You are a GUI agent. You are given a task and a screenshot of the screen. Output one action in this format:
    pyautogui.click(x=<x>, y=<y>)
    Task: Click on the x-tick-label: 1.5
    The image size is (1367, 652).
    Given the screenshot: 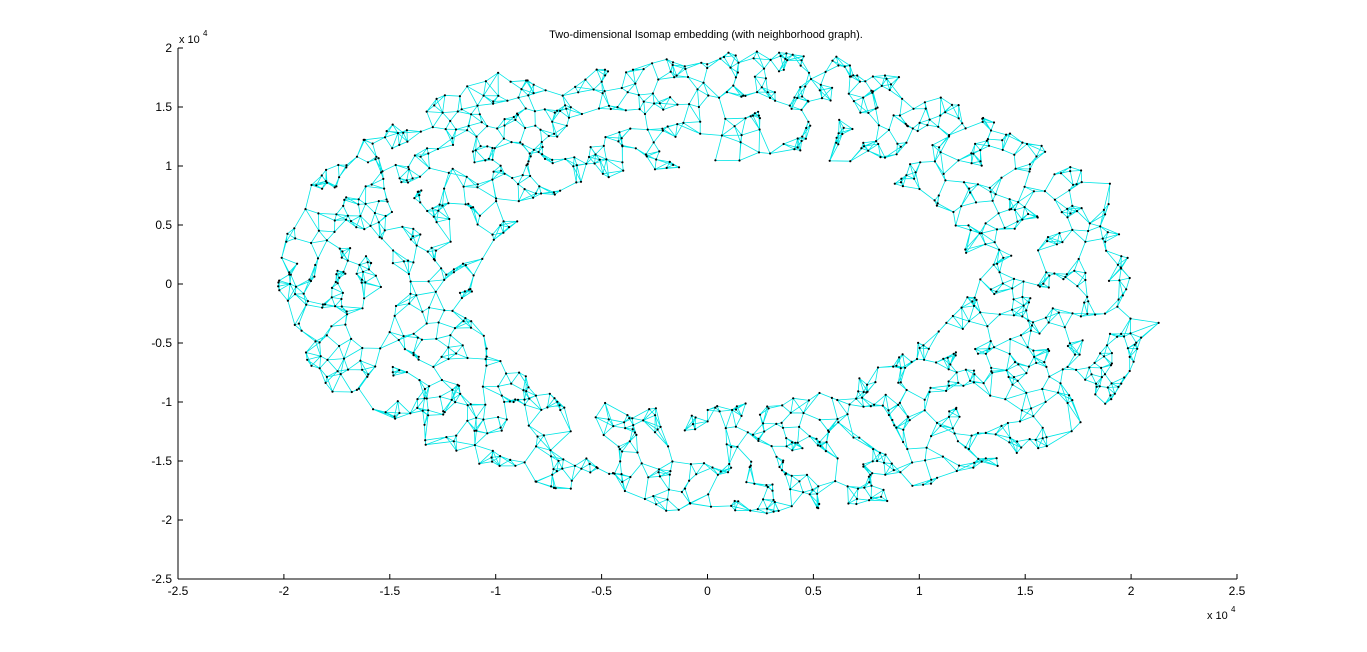 What is the action you would take?
    pyautogui.click(x=1025, y=591)
    